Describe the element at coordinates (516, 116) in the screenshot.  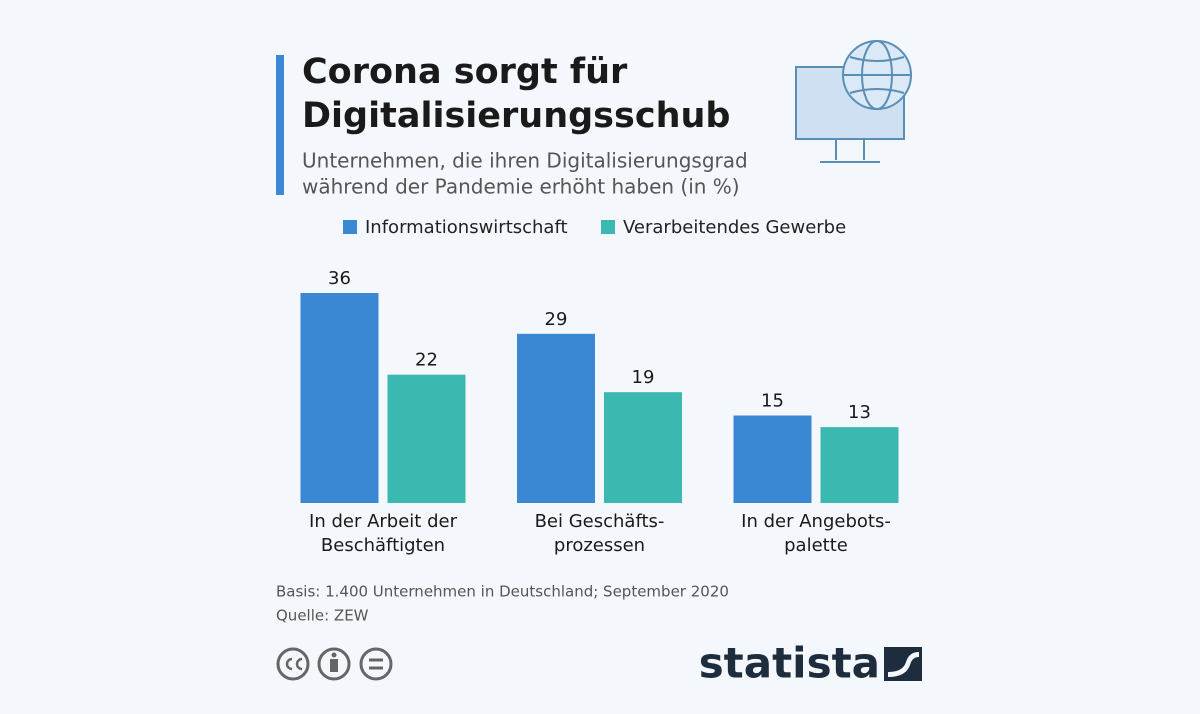
I see `chart-title: Digitalisierungsschub` at that location.